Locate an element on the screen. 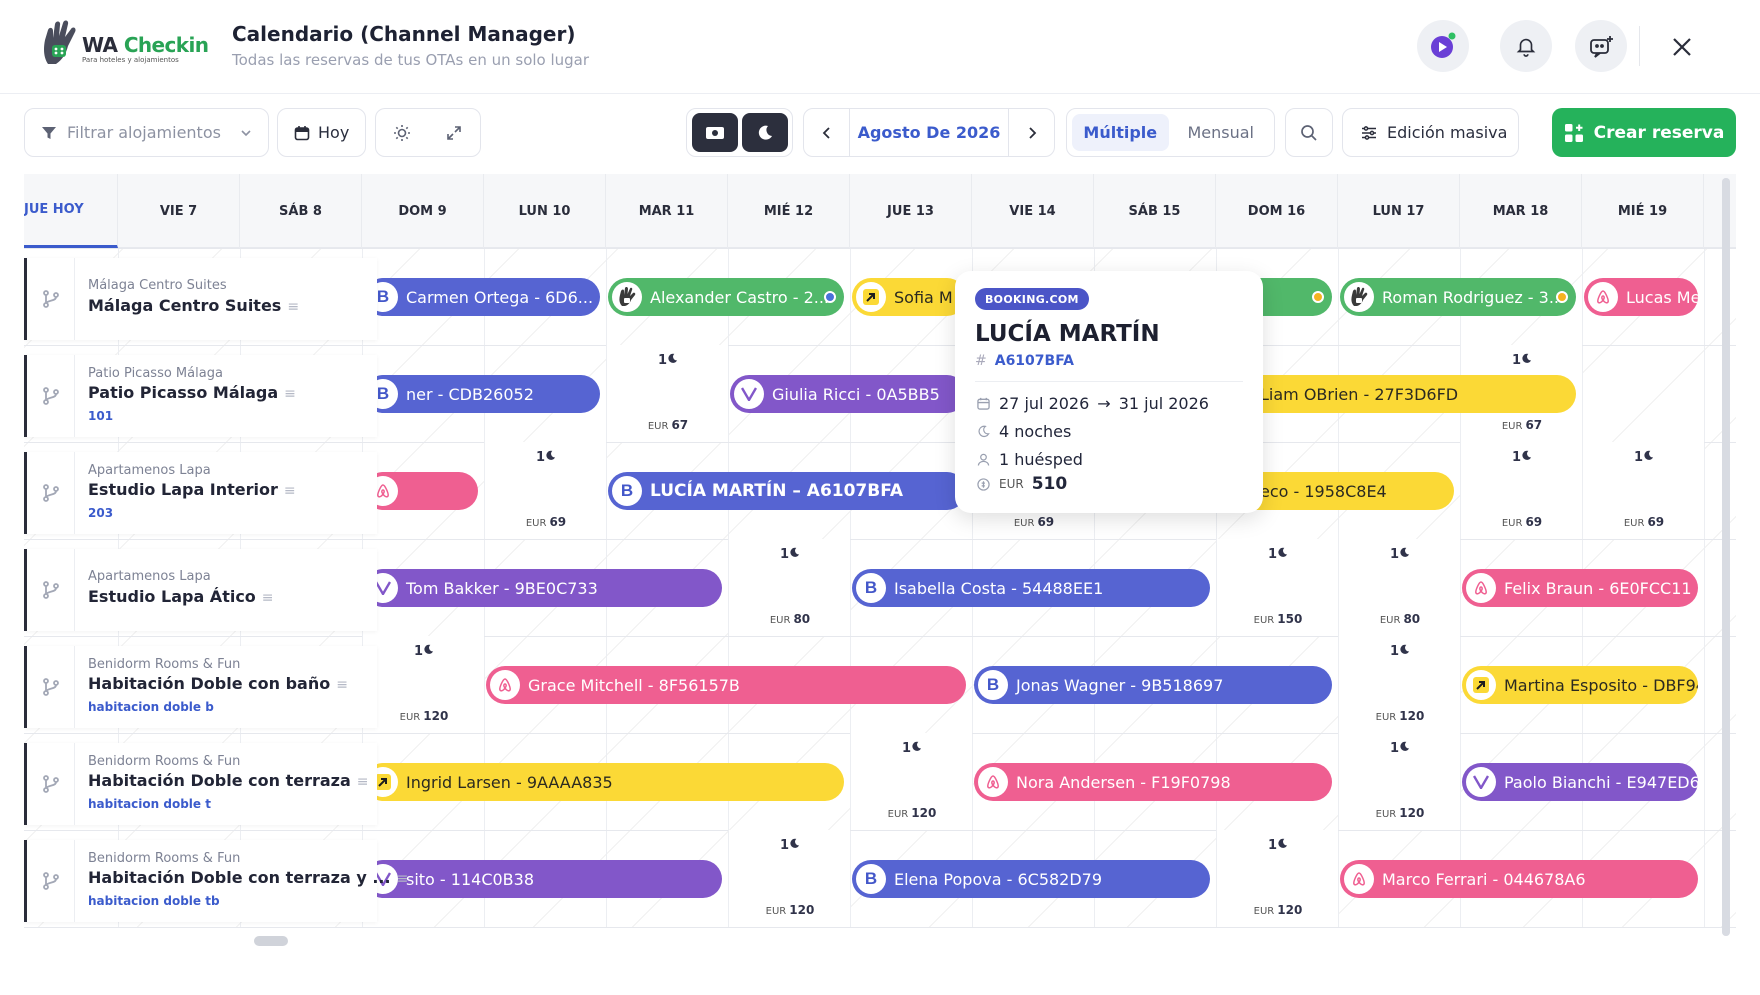 The width and height of the screenshot is (1760, 995). nights-mode-button is located at coordinates (764, 132).